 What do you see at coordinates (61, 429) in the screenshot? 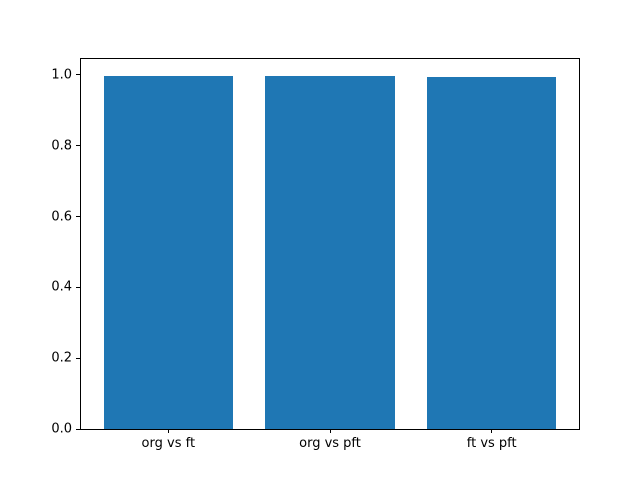
I see `y-tick-label: 0.0` at bounding box center [61, 429].